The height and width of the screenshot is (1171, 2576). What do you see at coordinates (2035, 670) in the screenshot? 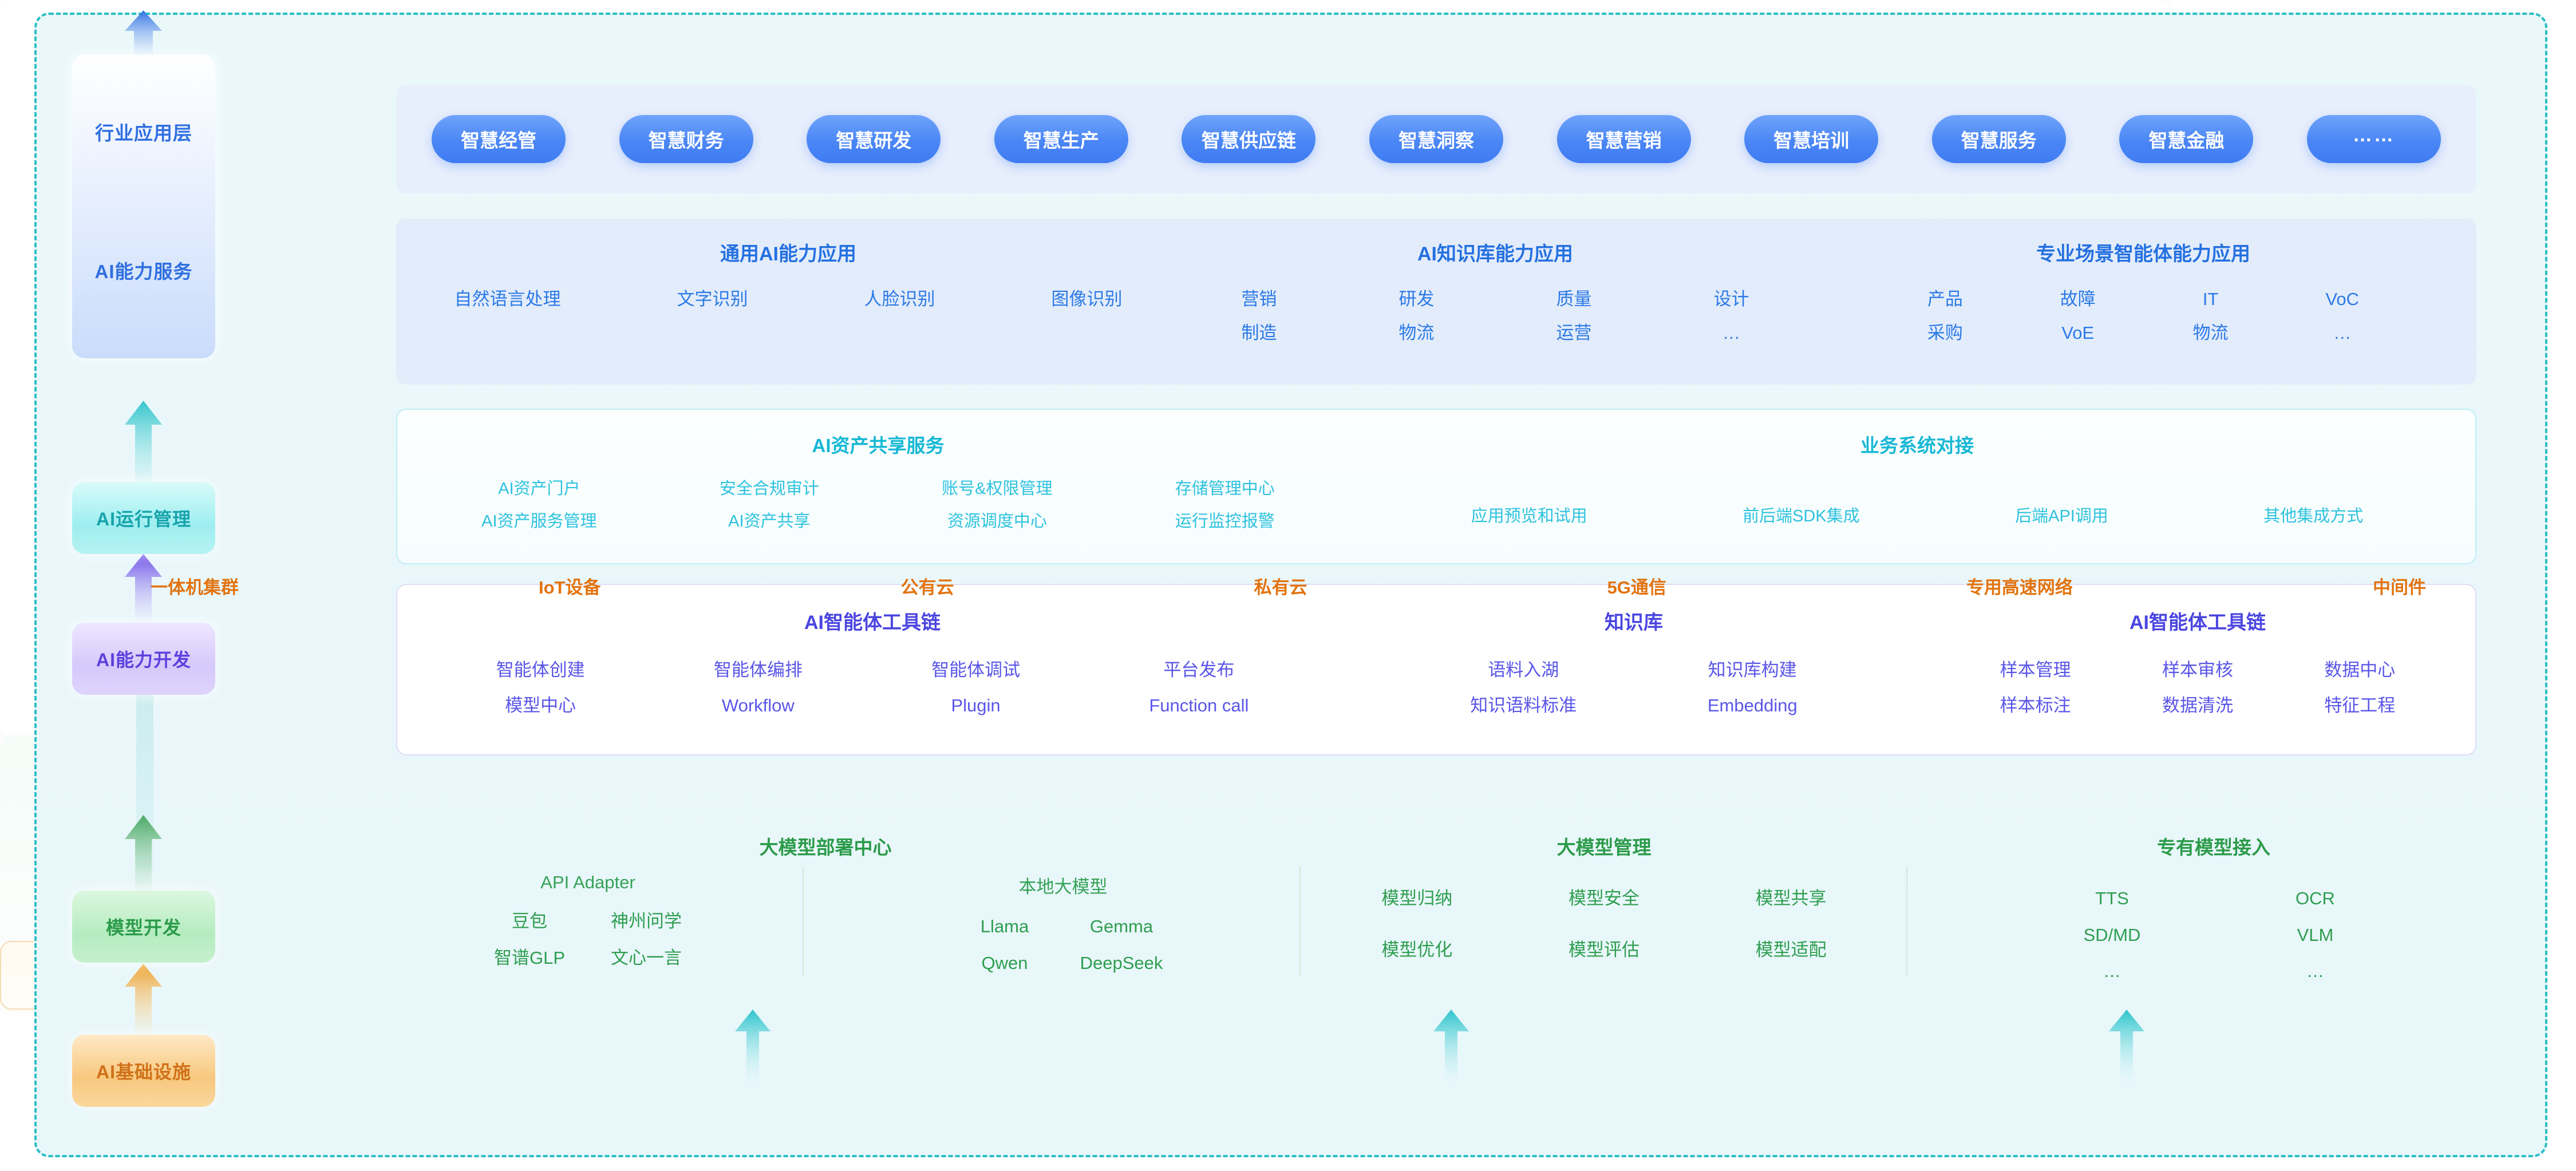
I see `cell-row1: 样本管理` at bounding box center [2035, 670].